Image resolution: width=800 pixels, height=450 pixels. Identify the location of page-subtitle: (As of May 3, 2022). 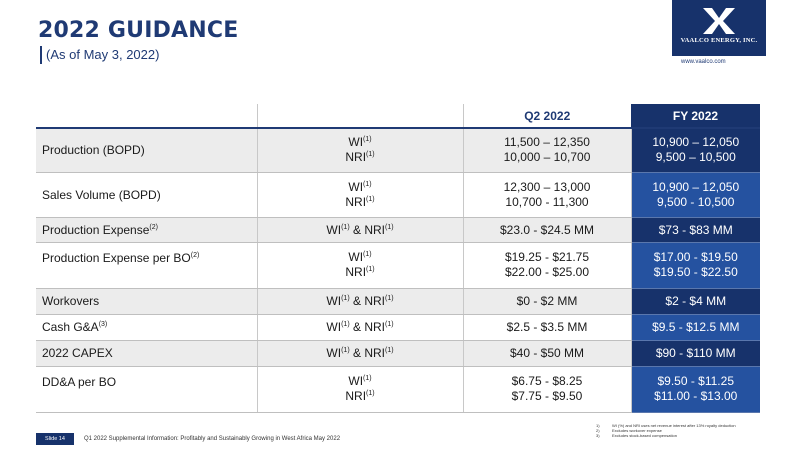
(103, 54).